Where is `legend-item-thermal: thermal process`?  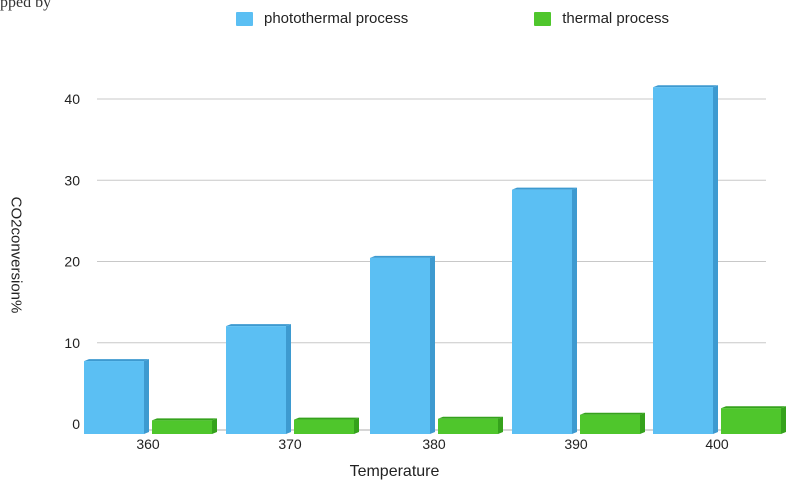
legend-item-thermal: thermal process is located at coordinates (601, 18).